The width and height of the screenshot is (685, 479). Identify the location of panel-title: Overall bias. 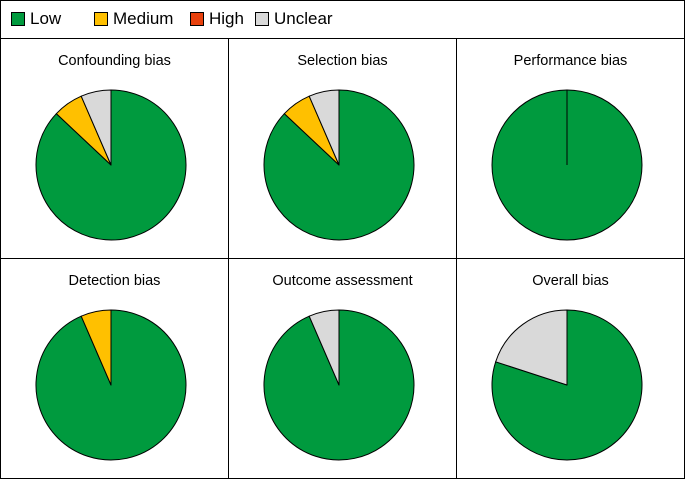
(570, 281).